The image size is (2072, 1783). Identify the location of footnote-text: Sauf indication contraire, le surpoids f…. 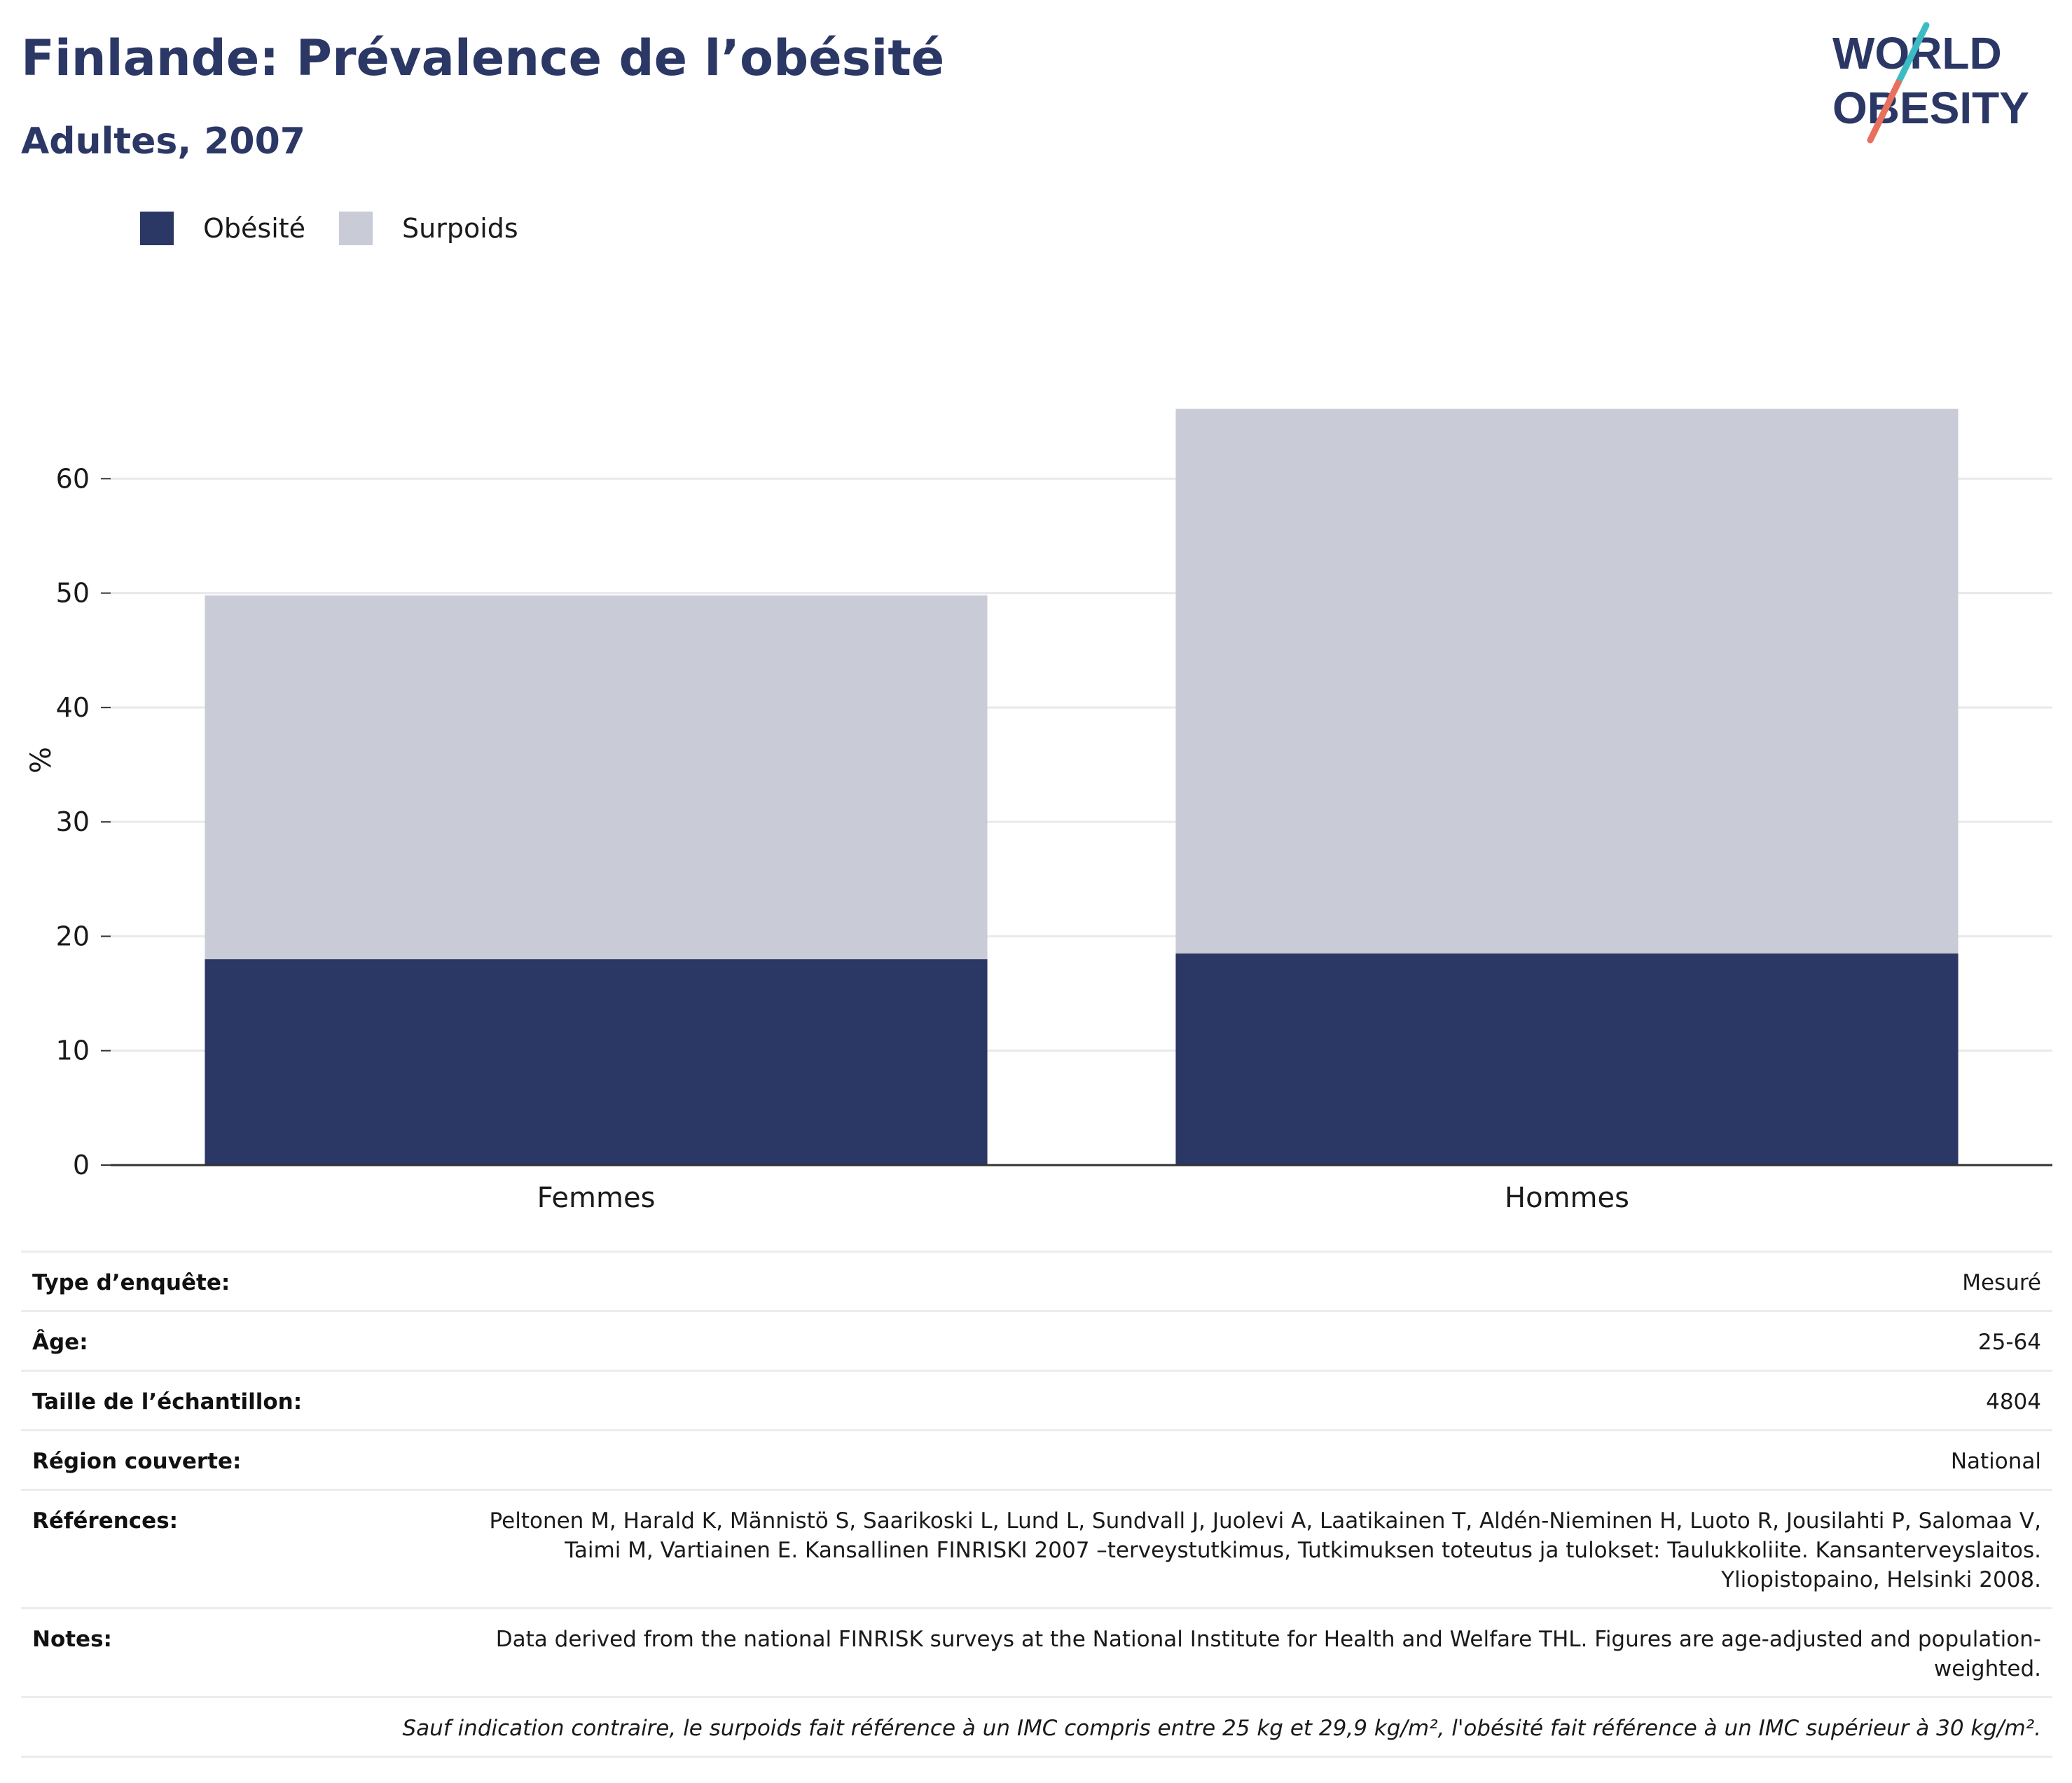
(1222, 1728).